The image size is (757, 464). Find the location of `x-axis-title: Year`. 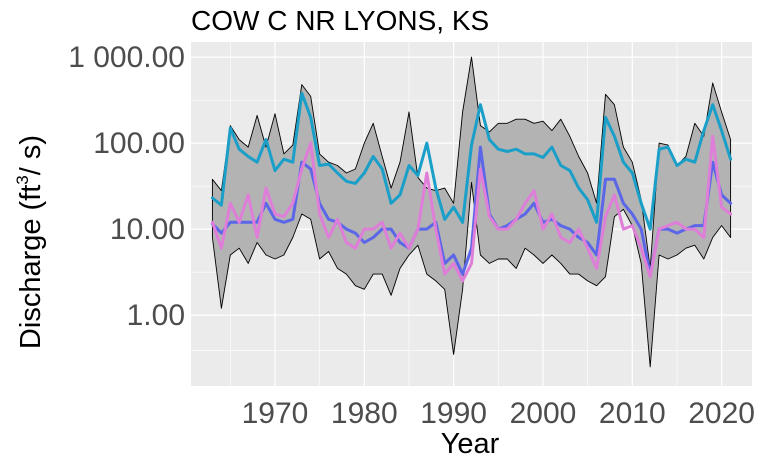

x-axis-title: Year is located at coordinates (470, 444).